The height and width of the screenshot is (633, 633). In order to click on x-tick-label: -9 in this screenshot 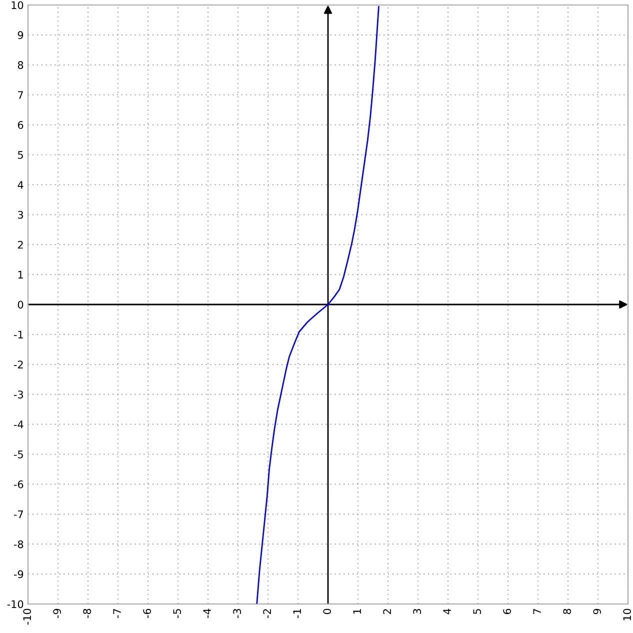, I will do `click(57, 613)`.